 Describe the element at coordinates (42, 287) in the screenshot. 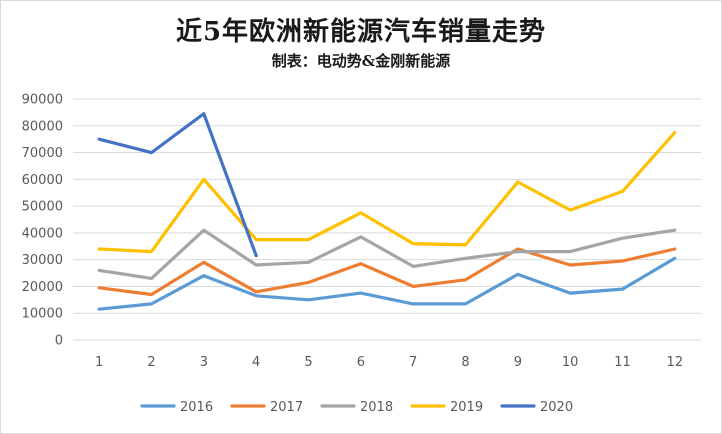

I see `y-tick-label: 20000` at that location.